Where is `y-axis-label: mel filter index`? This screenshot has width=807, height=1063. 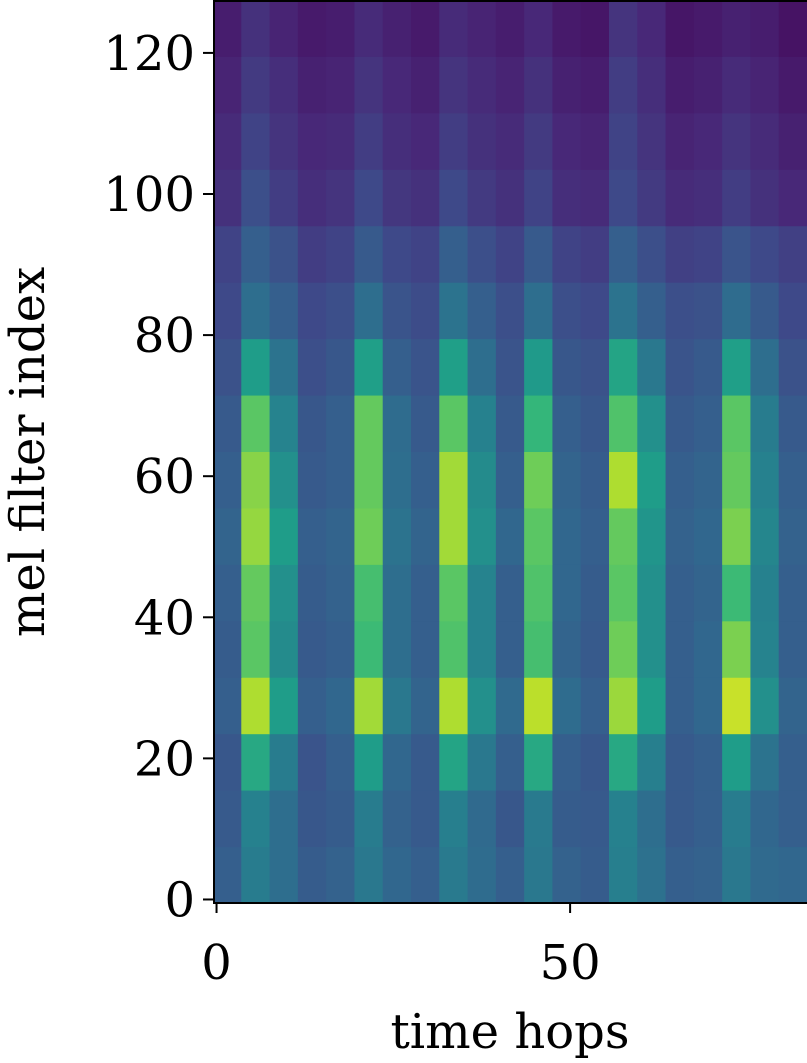
y-axis-label: mel filter index is located at coordinates (28, 452).